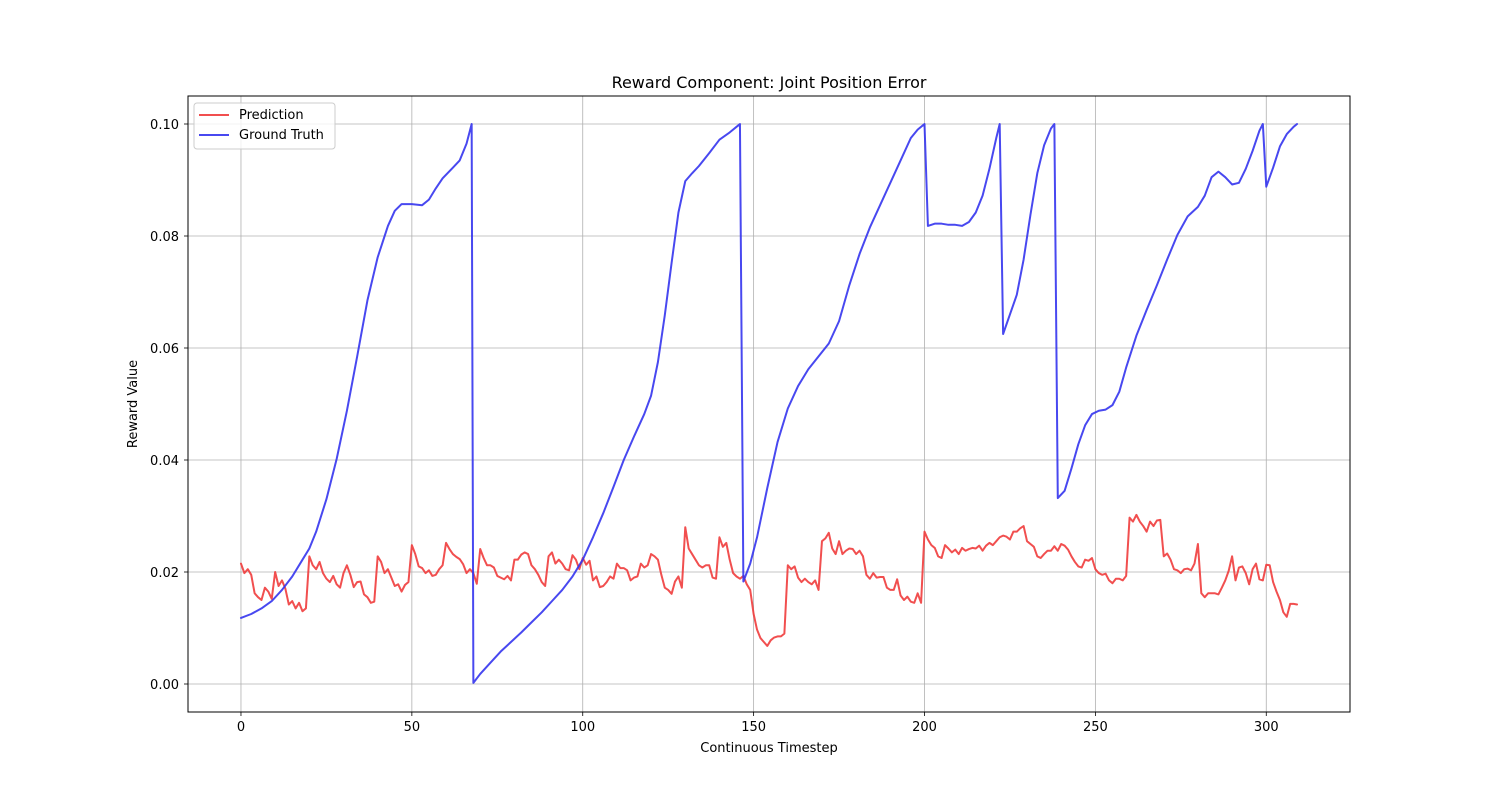  I want to click on series-line-prediction, so click(769, 580).